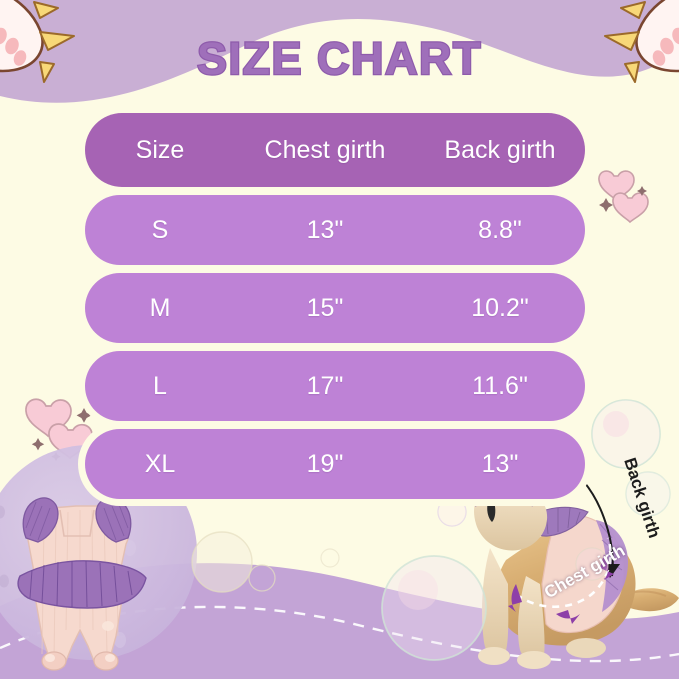 The image size is (679, 679). What do you see at coordinates (531, 618) in the screenshot?
I see `cat-front-leg-right` at bounding box center [531, 618].